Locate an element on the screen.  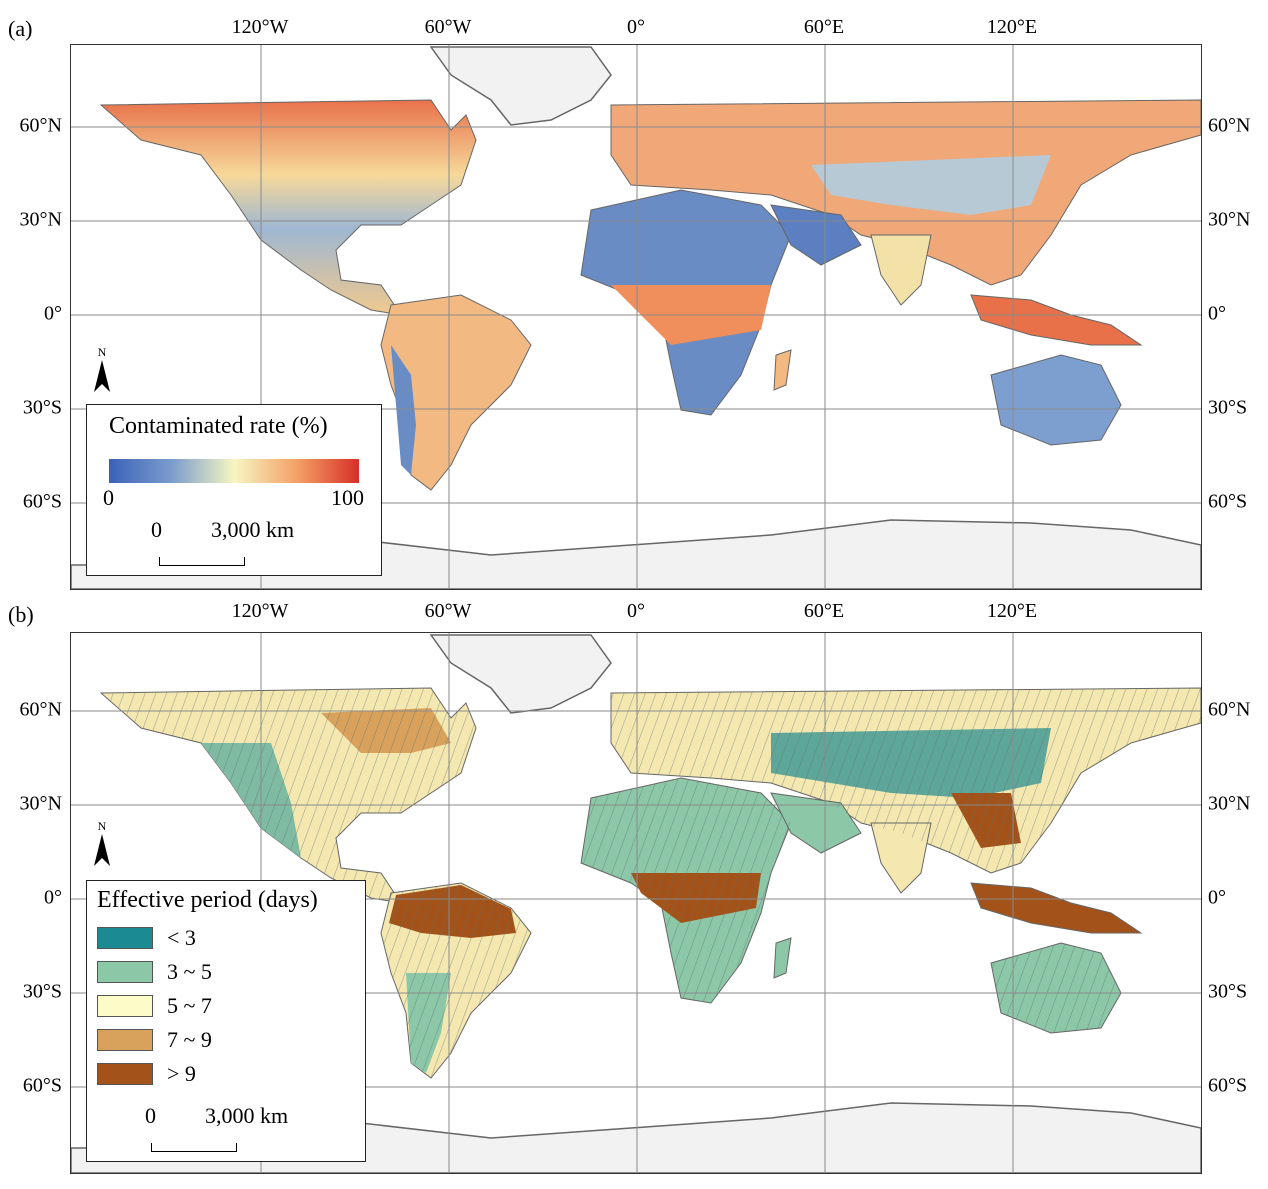
panel-a-lat-tick-0-right: 0° is located at coordinates (1217, 313).